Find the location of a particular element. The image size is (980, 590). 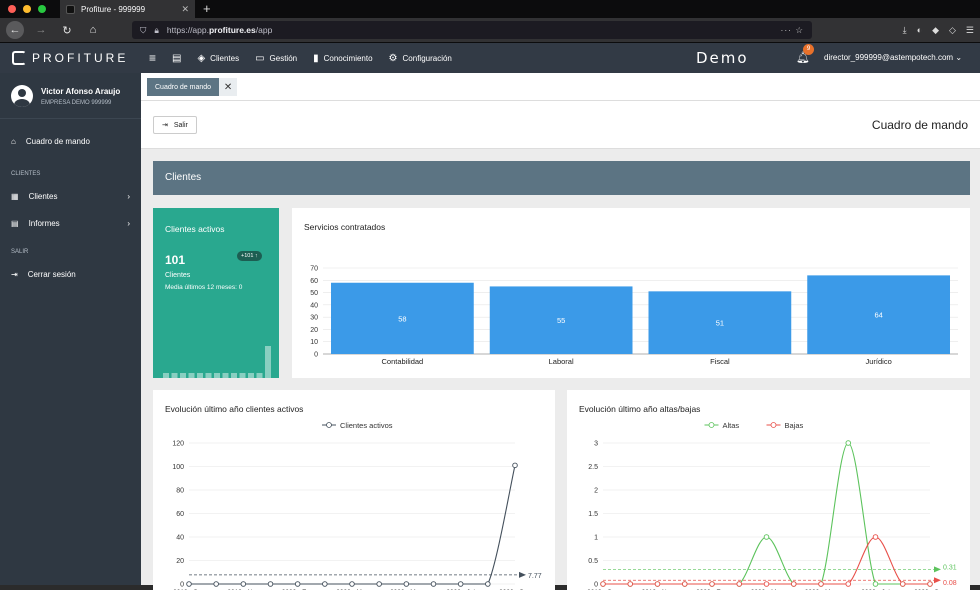

menu-item-configuracion: ⚙ Configuración is located at coordinates (420, 58).